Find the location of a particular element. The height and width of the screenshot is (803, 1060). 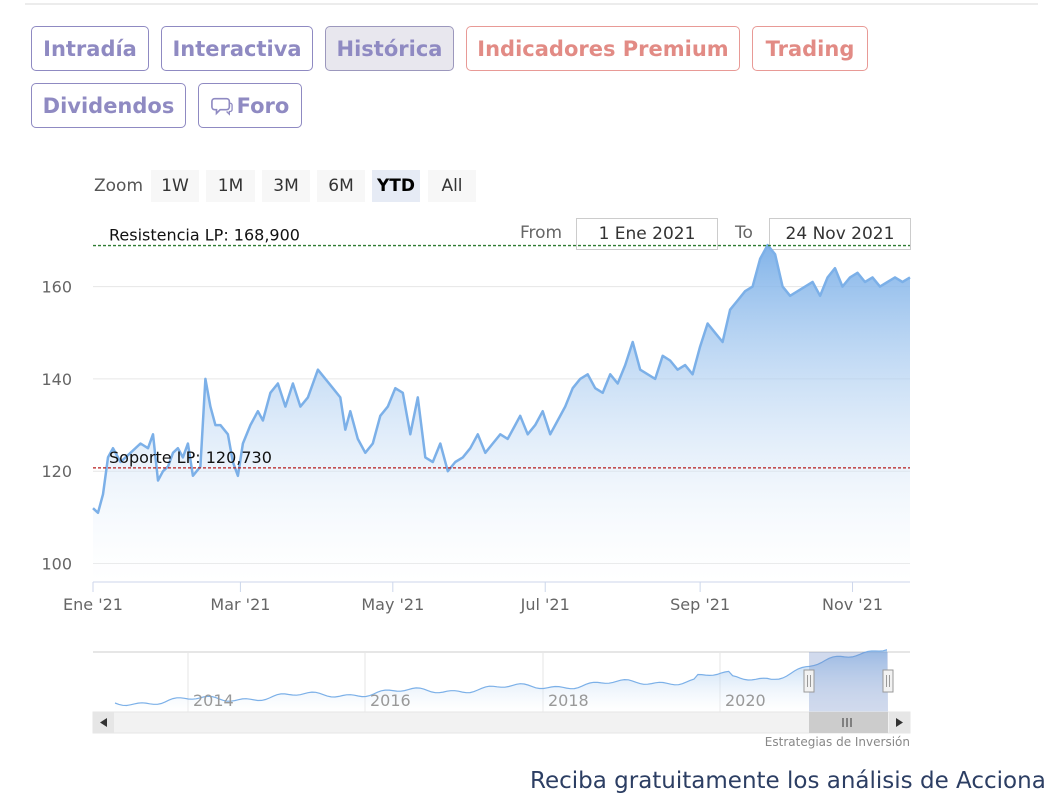

navigator-selection is located at coordinates (848, 682).